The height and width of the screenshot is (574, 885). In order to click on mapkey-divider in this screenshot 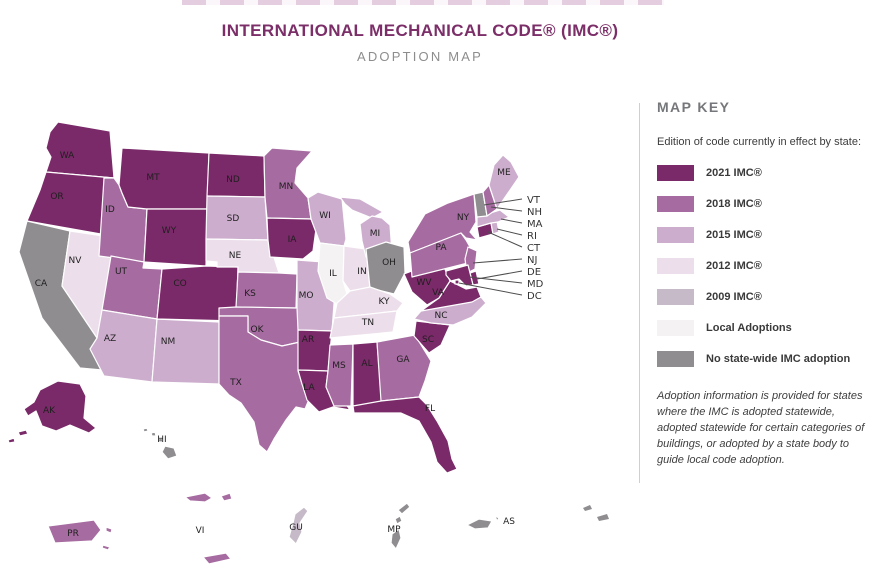, I will do `click(639, 293)`.